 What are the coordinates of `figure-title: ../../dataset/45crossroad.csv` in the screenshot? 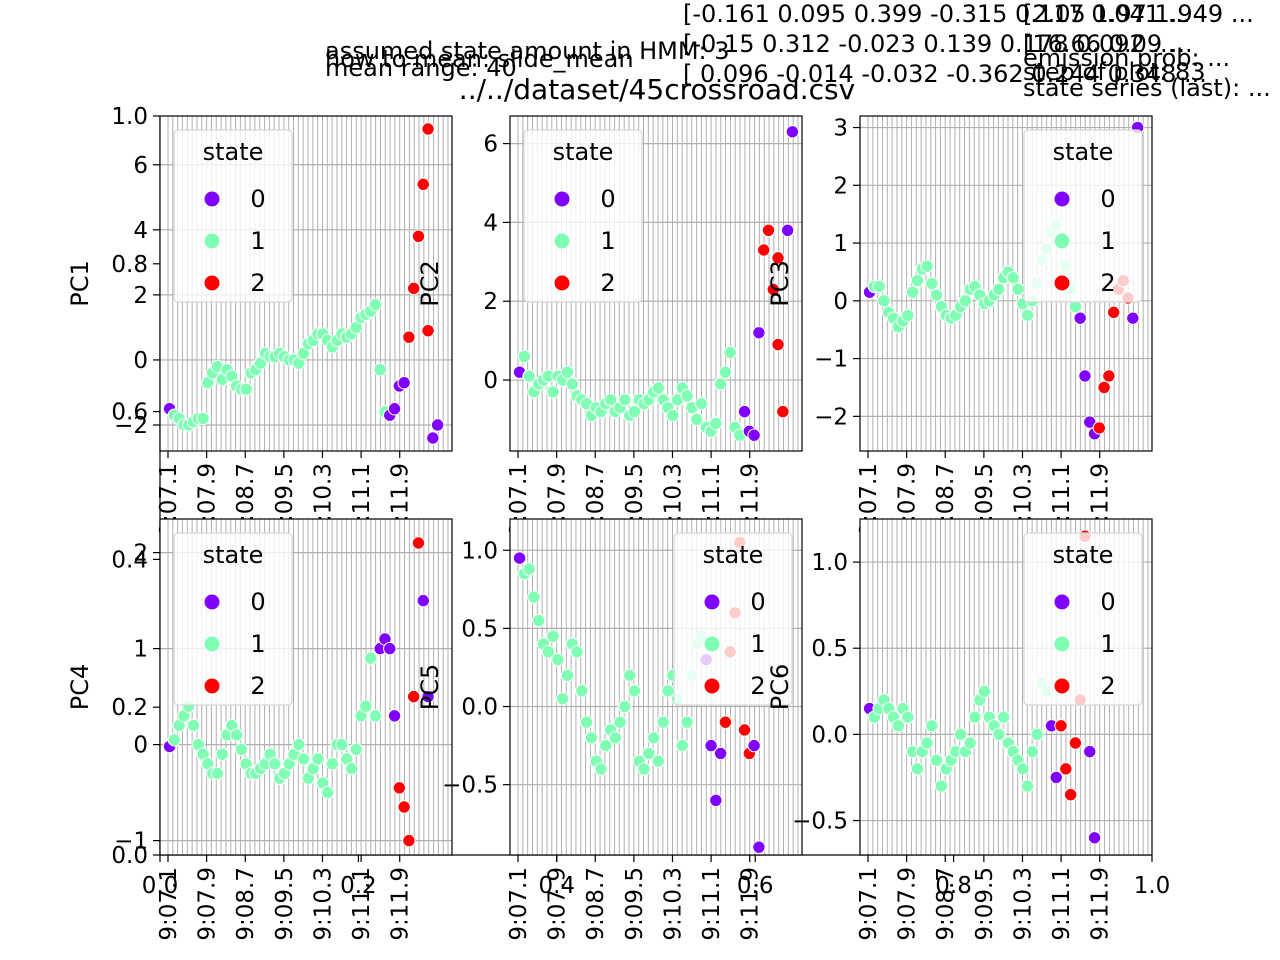 It's located at (657, 89).